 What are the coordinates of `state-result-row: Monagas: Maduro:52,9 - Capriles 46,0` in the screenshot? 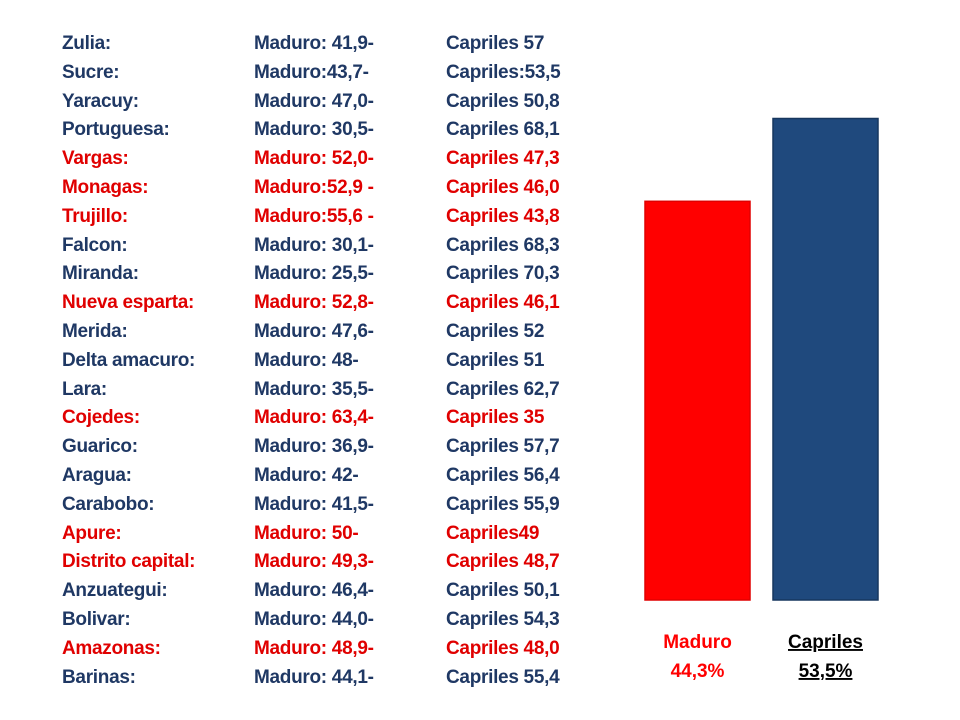 It's located at (342, 188).